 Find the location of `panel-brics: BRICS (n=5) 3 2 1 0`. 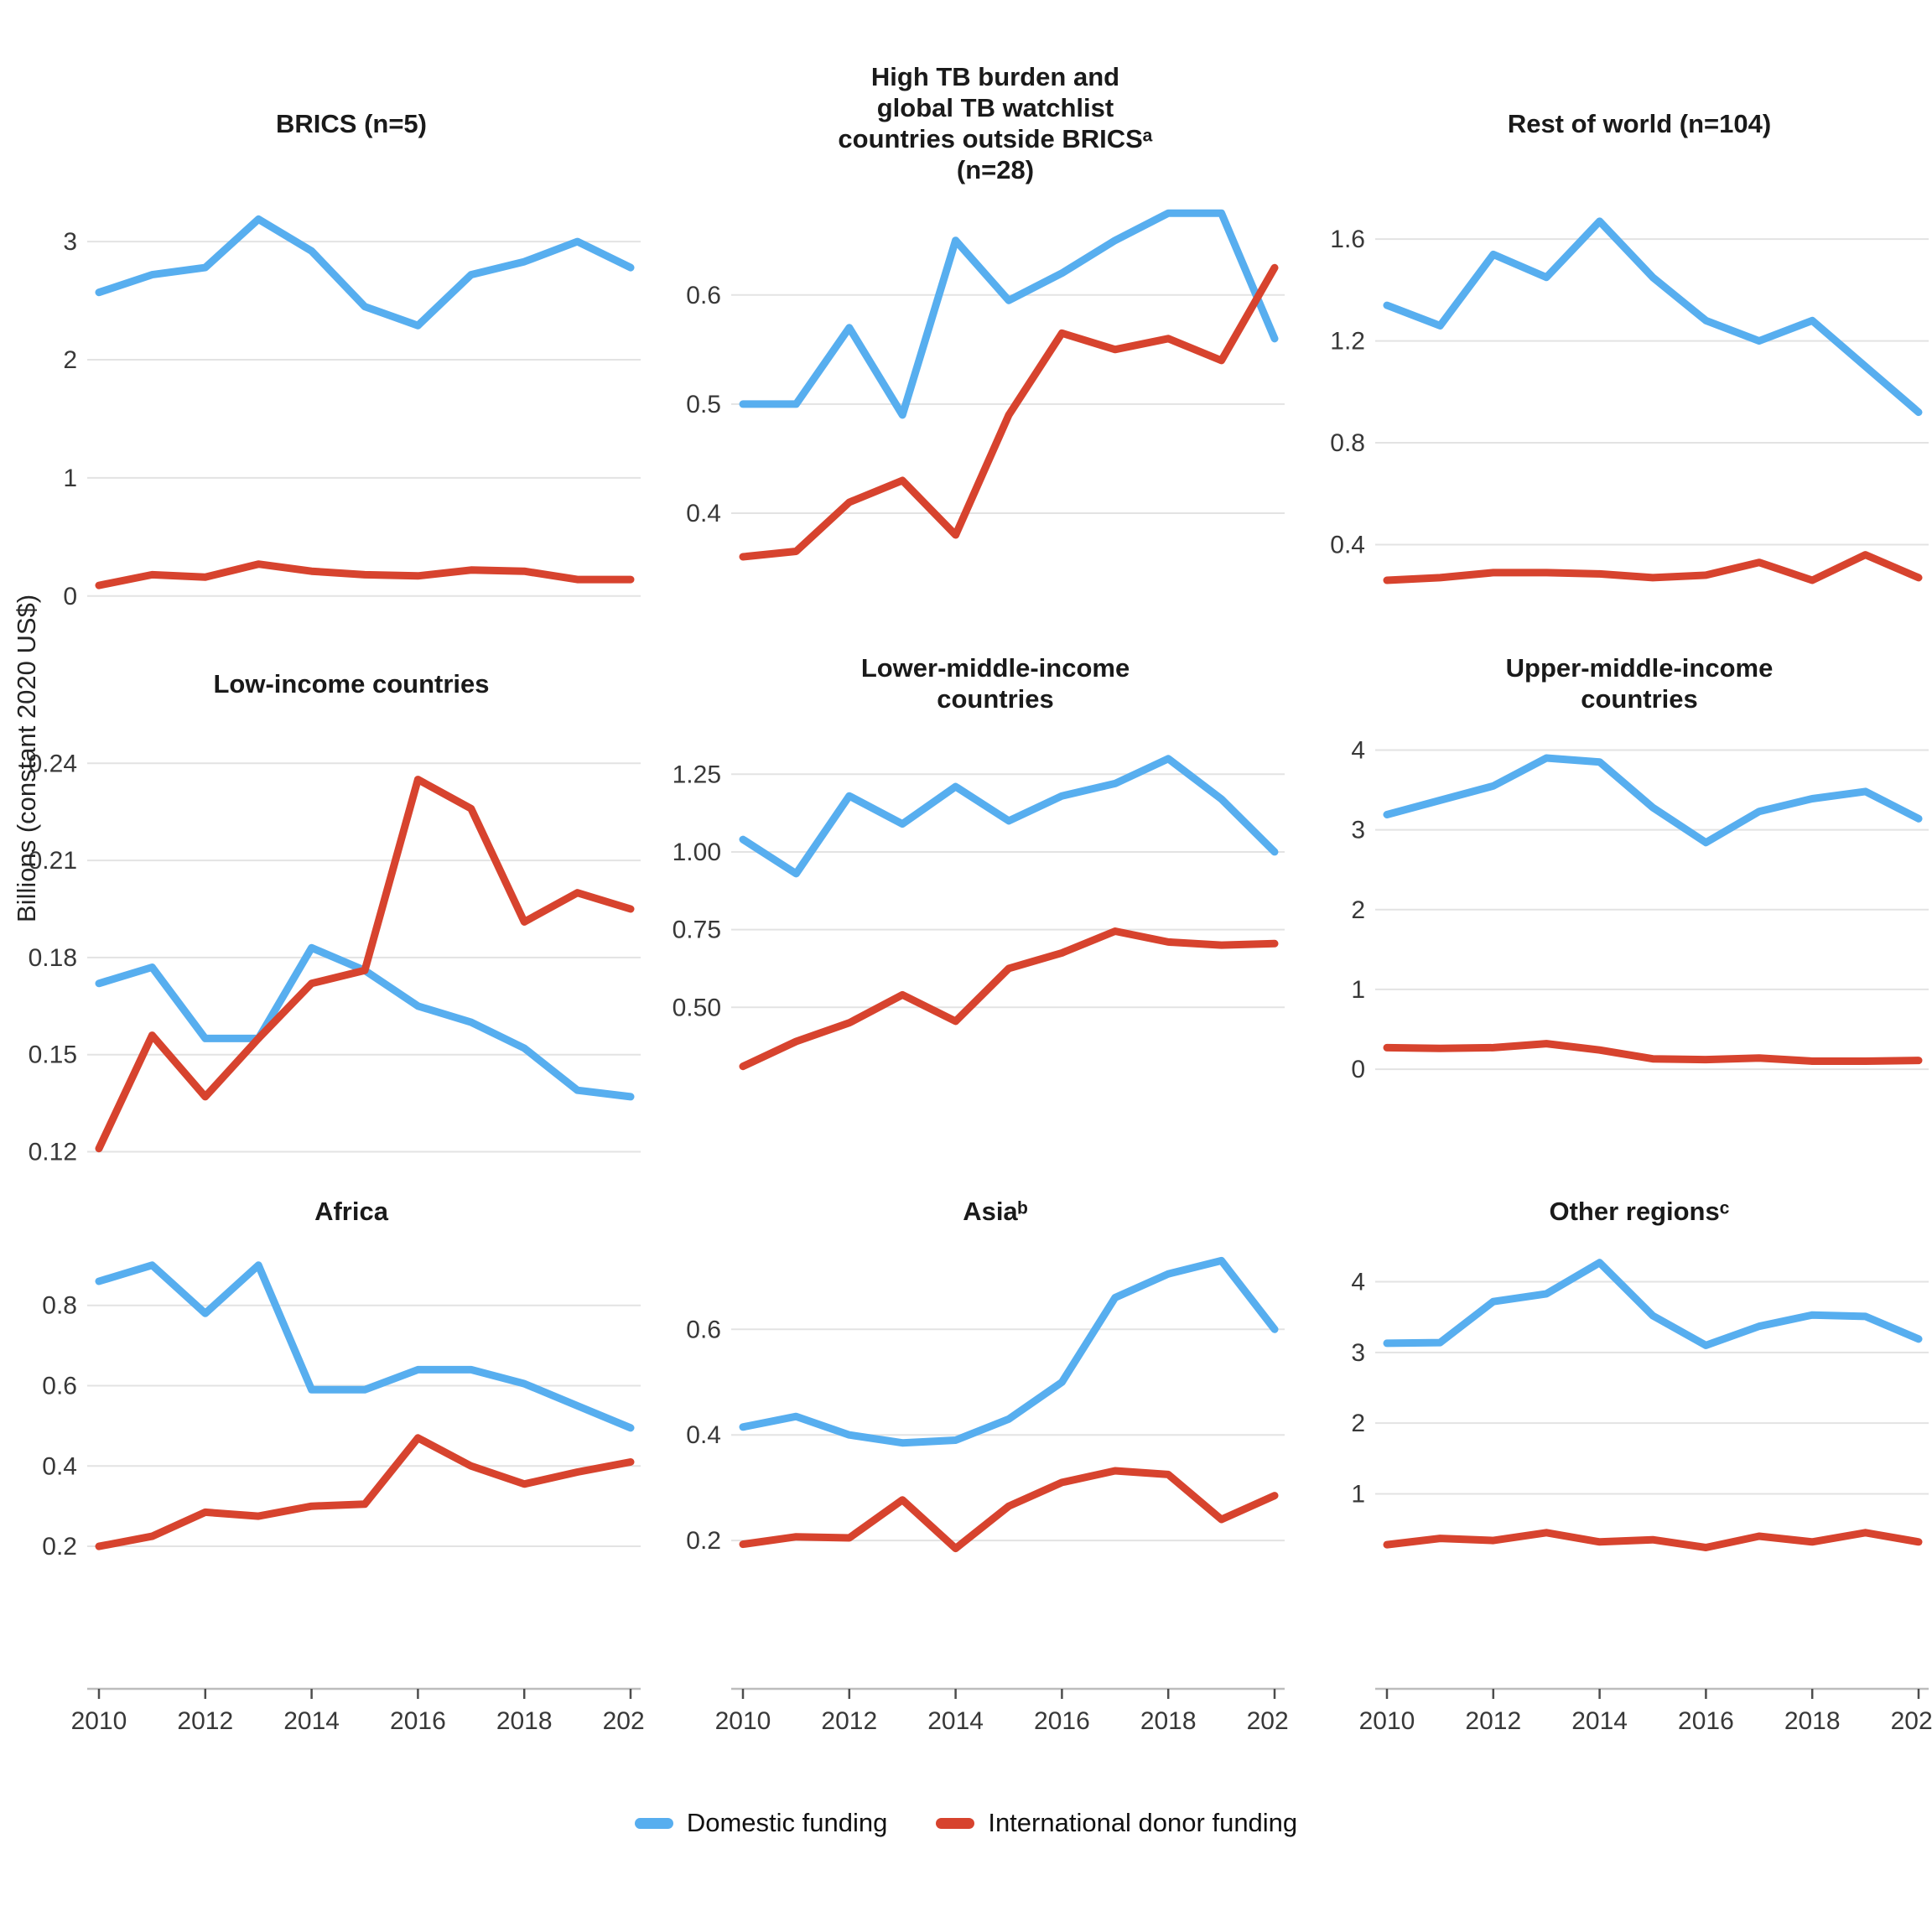

panel-brics: BRICS (n=5) 3 2 1 0 is located at coordinates (322, 337).